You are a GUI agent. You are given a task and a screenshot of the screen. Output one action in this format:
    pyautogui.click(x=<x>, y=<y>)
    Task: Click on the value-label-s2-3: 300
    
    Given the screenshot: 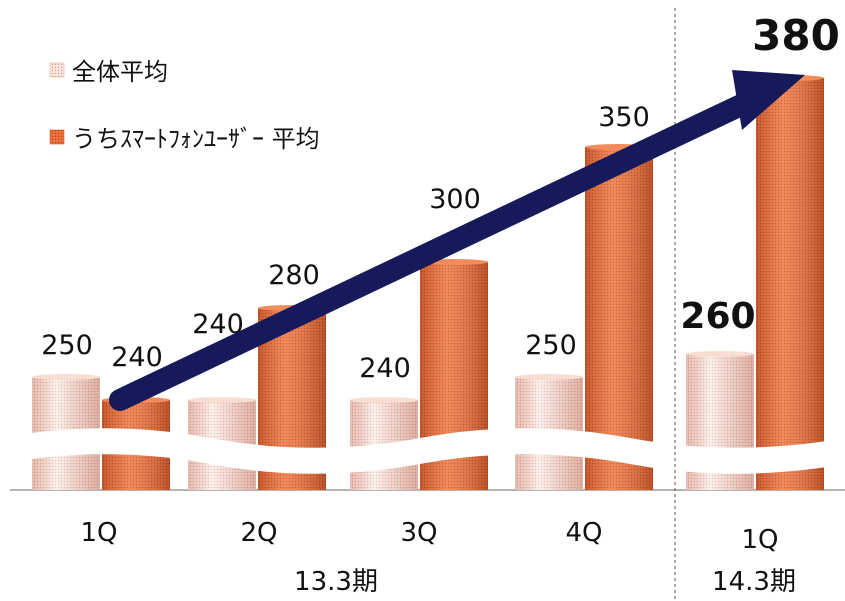 What is the action you would take?
    pyautogui.click(x=455, y=199)
    